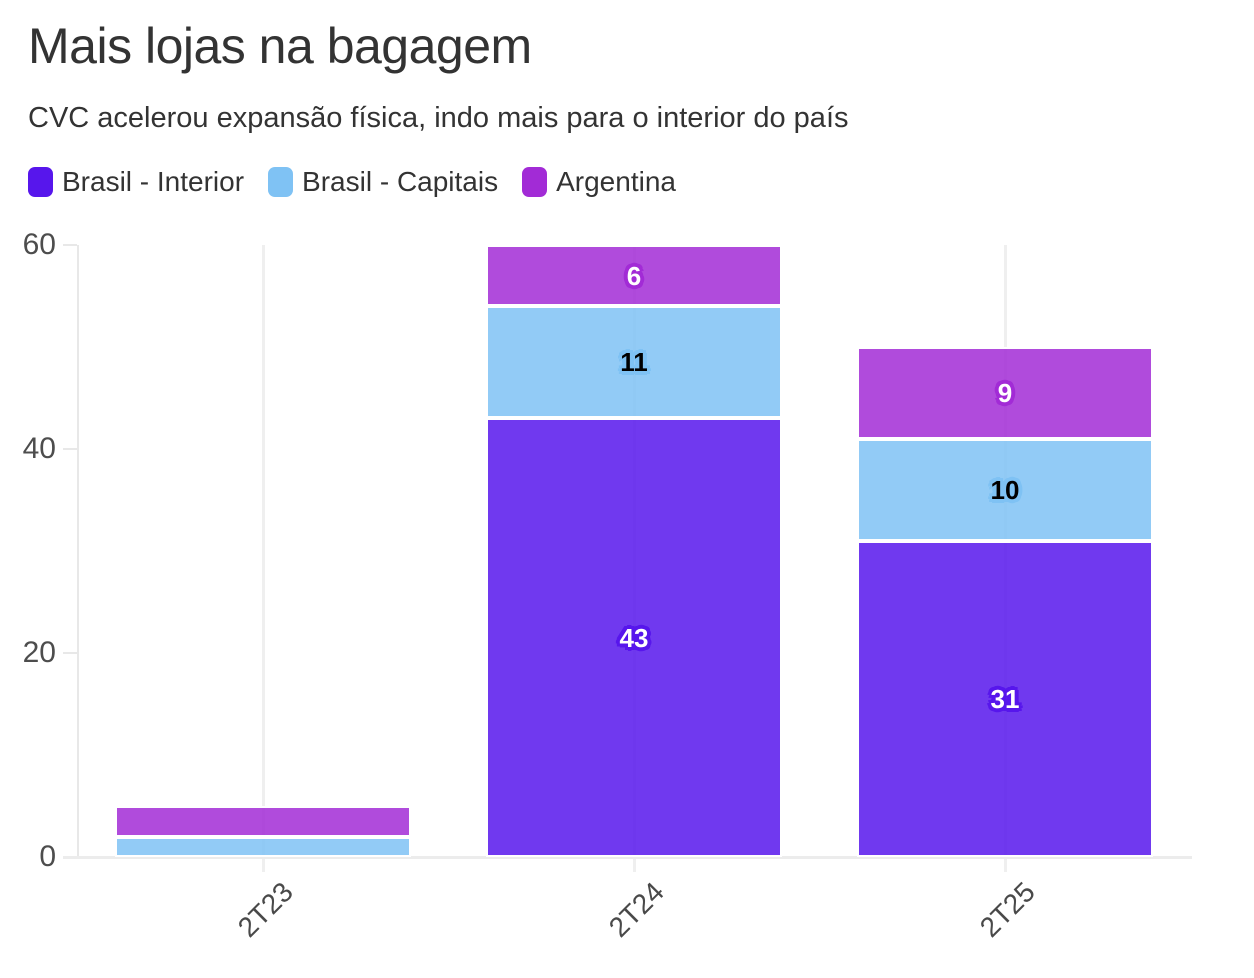  I want to click on y-tick-label: 40, so click(39, 448).